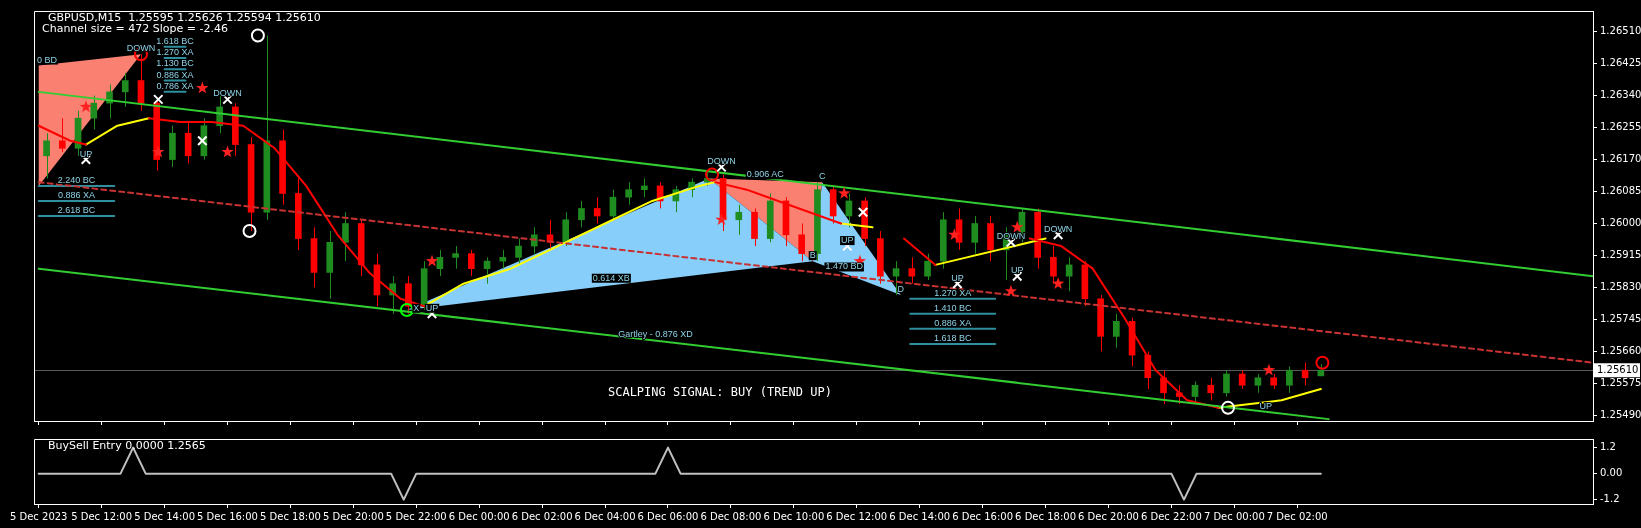 This screenshot has width=1641, height=528. Describe the element at coordinates (1620, 63) in the screenshot. I see `y-tick-label: 1.26425` at that location.